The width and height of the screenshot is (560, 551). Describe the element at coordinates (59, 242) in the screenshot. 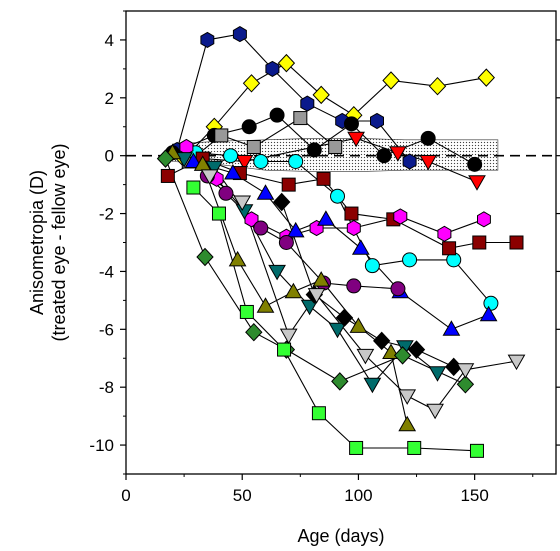

I see `y-axis-title-line2: (treated eye - fellow eye)` at that location.